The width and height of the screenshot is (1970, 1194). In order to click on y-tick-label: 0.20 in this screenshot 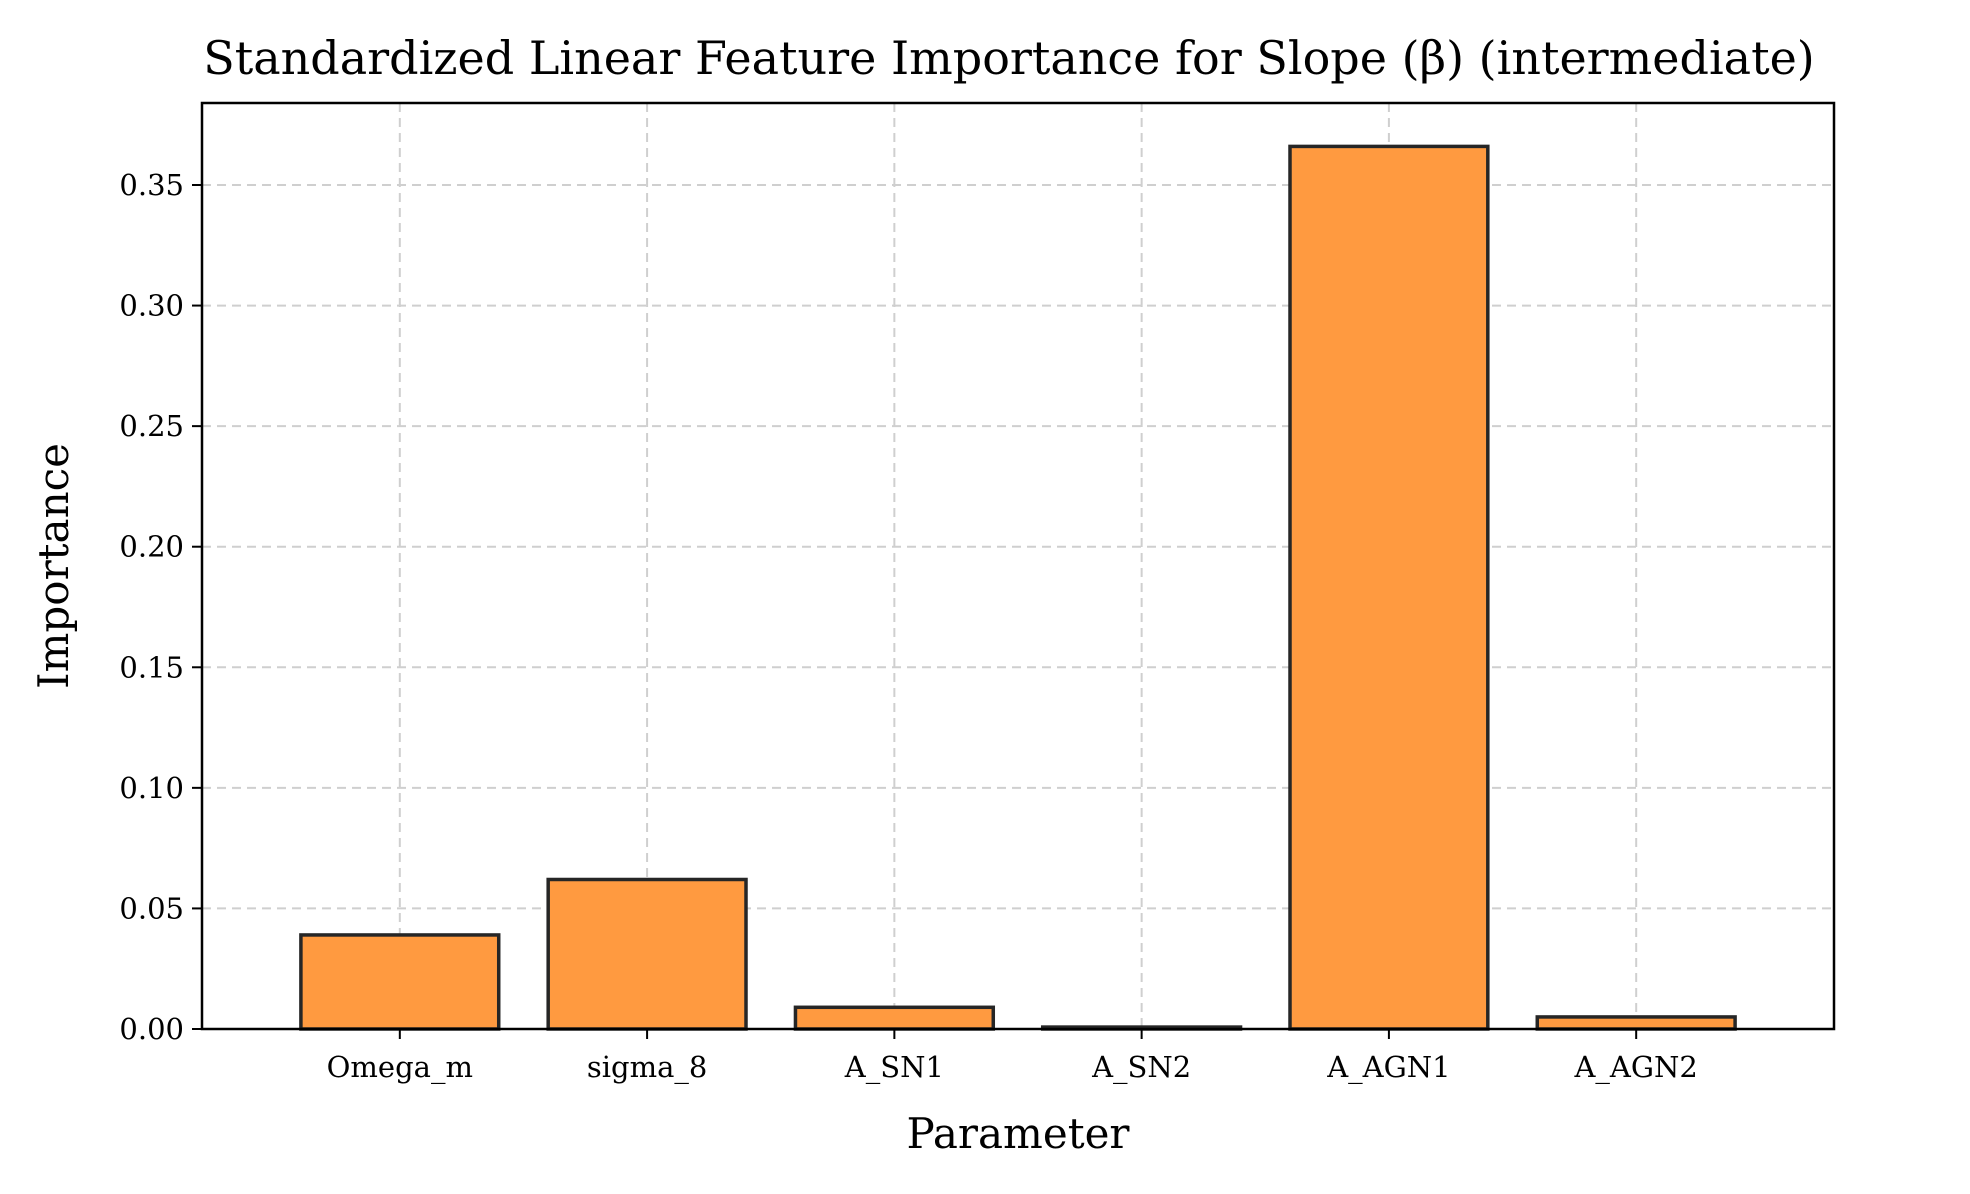, I will do `click(151, 547)`.